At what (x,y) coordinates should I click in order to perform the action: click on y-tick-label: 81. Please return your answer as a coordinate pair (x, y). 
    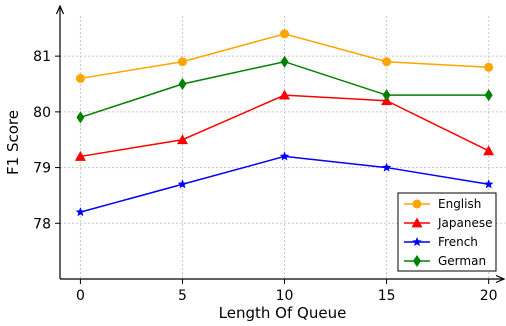
    Looking at the image, I should click on (42, 57).